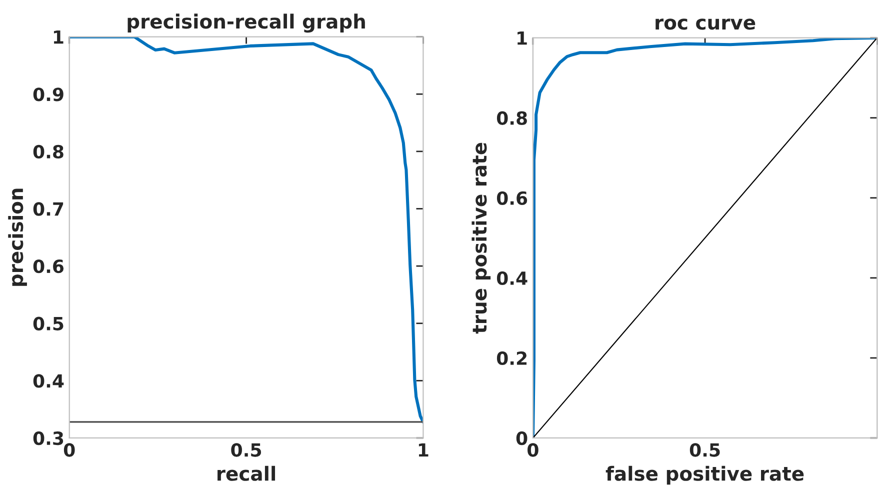 The width and height of the screenshot is (878, 504). What do you see at coordinates (706, 24) in the screenshot?
I see `chart-title: roc curve` at bounding box center [706, 24].